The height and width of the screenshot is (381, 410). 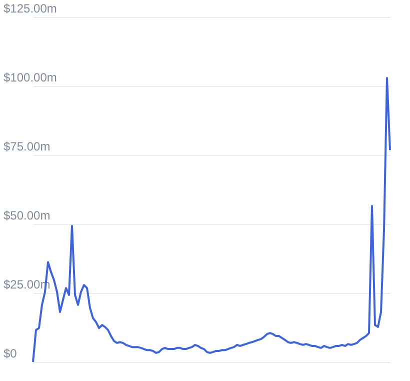 What do you see at coordinates (11, 353) in the screenshot?
I see `y-tick-label: $0` at bounding box center [11, 353].